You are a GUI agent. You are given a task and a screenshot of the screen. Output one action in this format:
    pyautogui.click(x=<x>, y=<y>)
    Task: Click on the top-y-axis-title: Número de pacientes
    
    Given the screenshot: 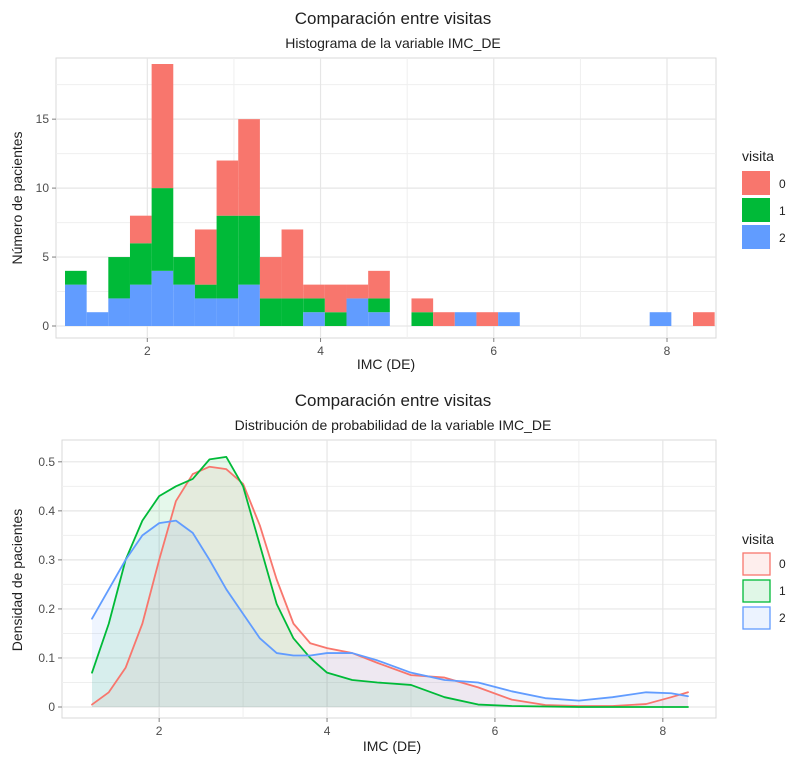 What is the action you would take?
    pyautogui.click(x=17, y=197)
    